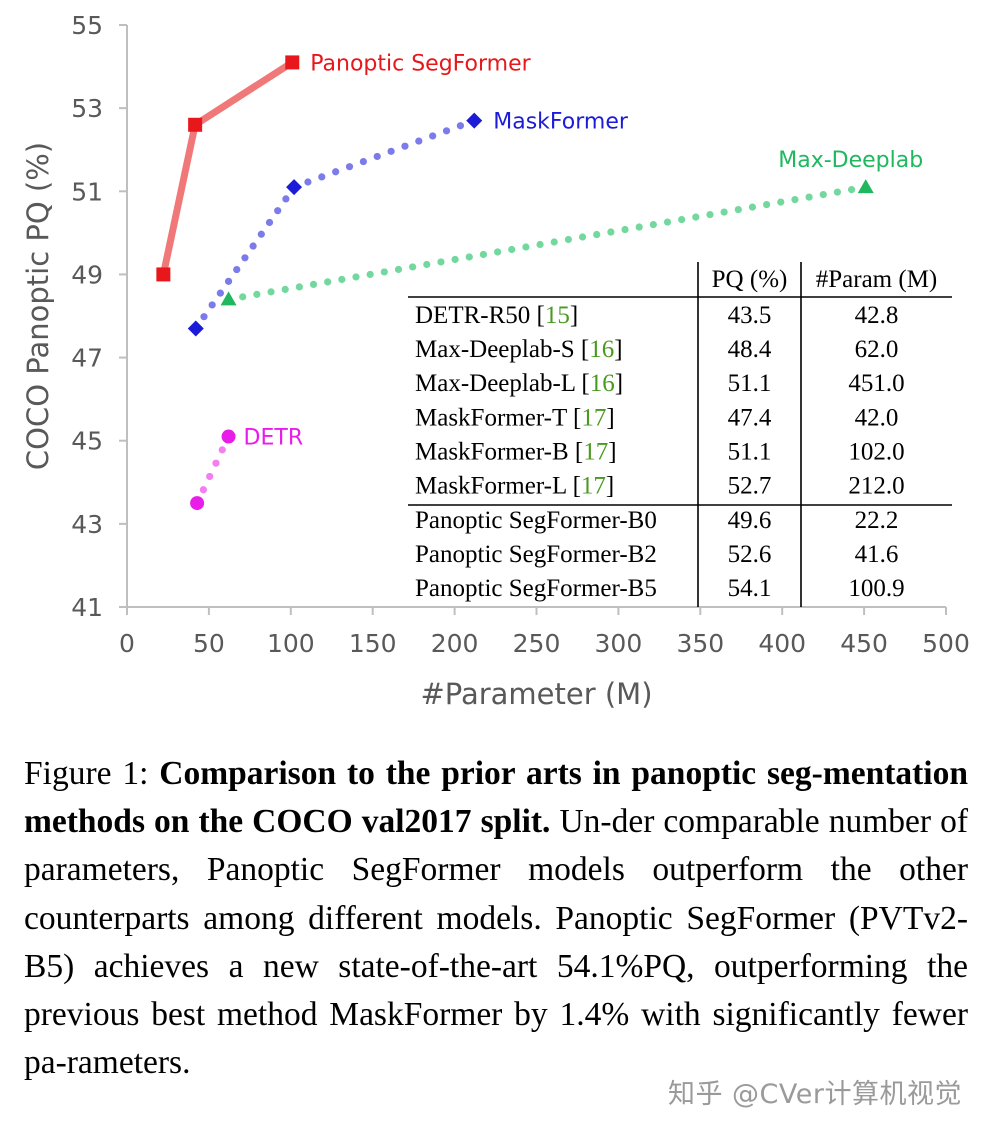  Describe the element at coordinates (557, 315) in the screenshot. I see `citation-link: 15` at that location.